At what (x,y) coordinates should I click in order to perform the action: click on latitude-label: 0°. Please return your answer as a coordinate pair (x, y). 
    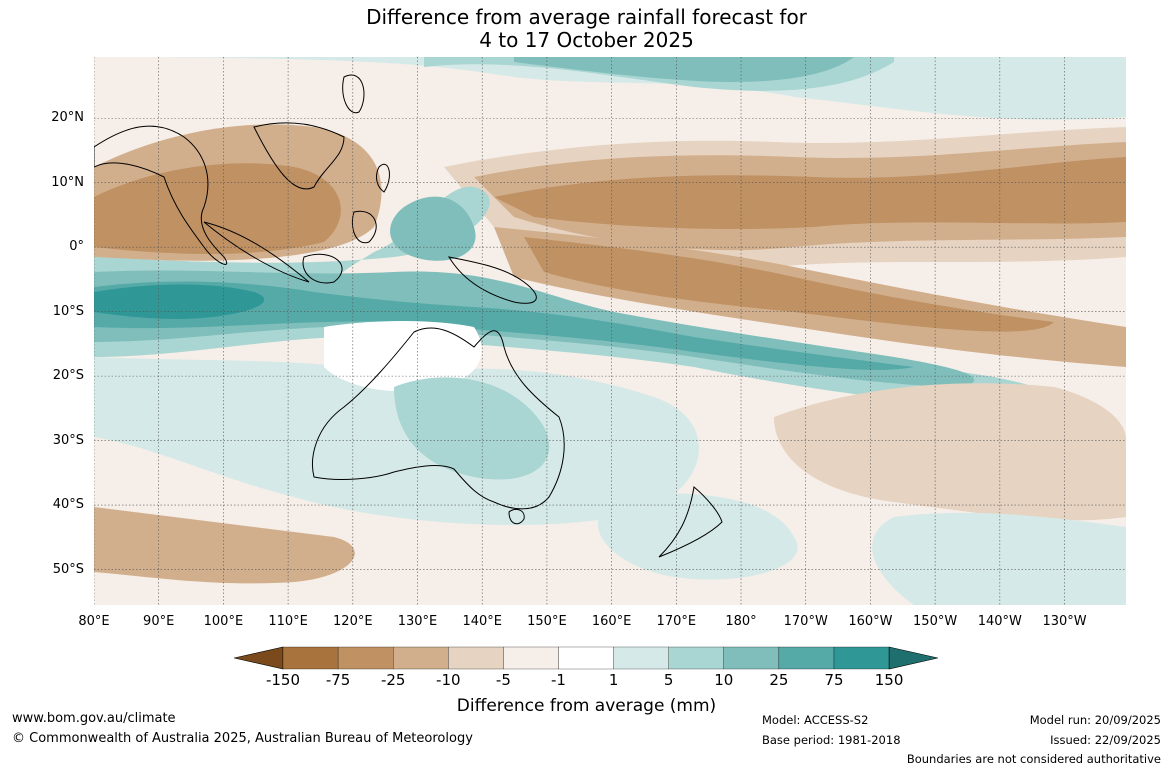
    Looking at the image, I should click on (76, 247).